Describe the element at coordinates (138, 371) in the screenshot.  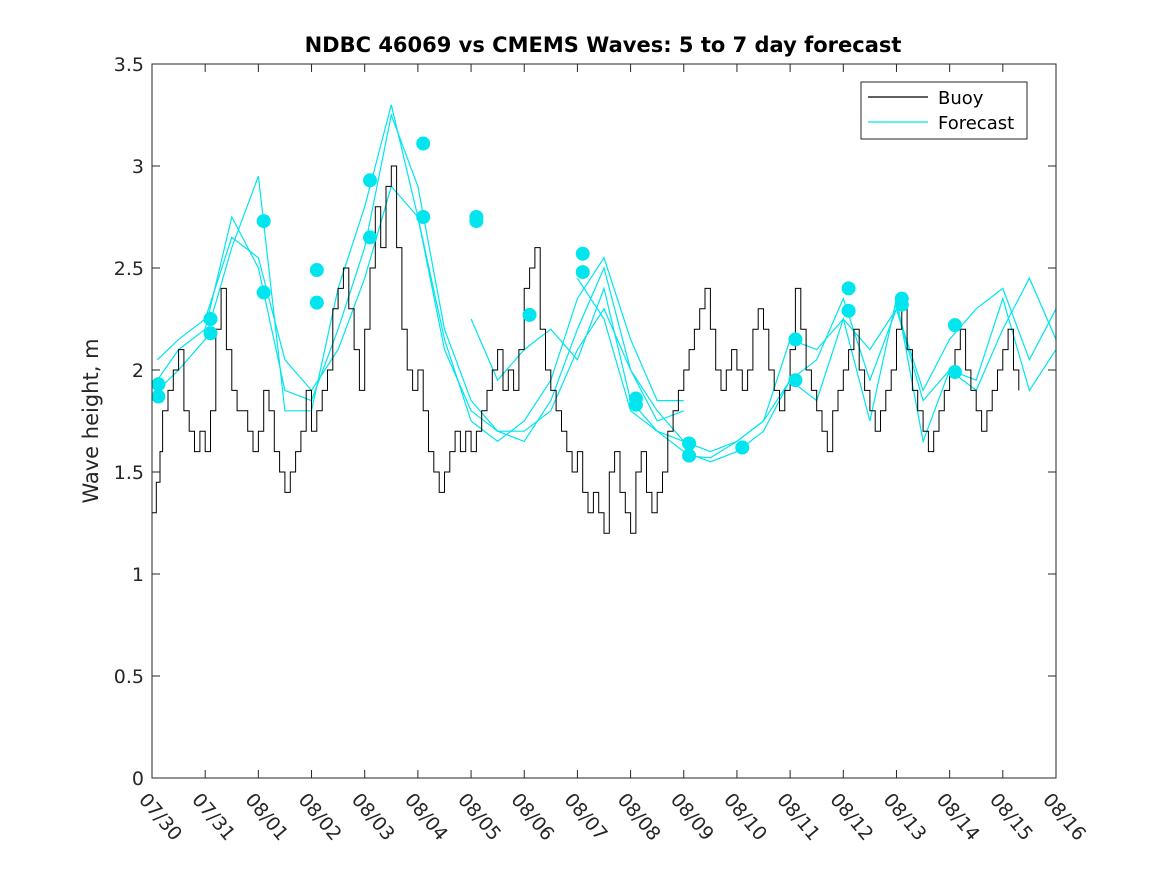
I see `y-tick-label: 2` at that location.